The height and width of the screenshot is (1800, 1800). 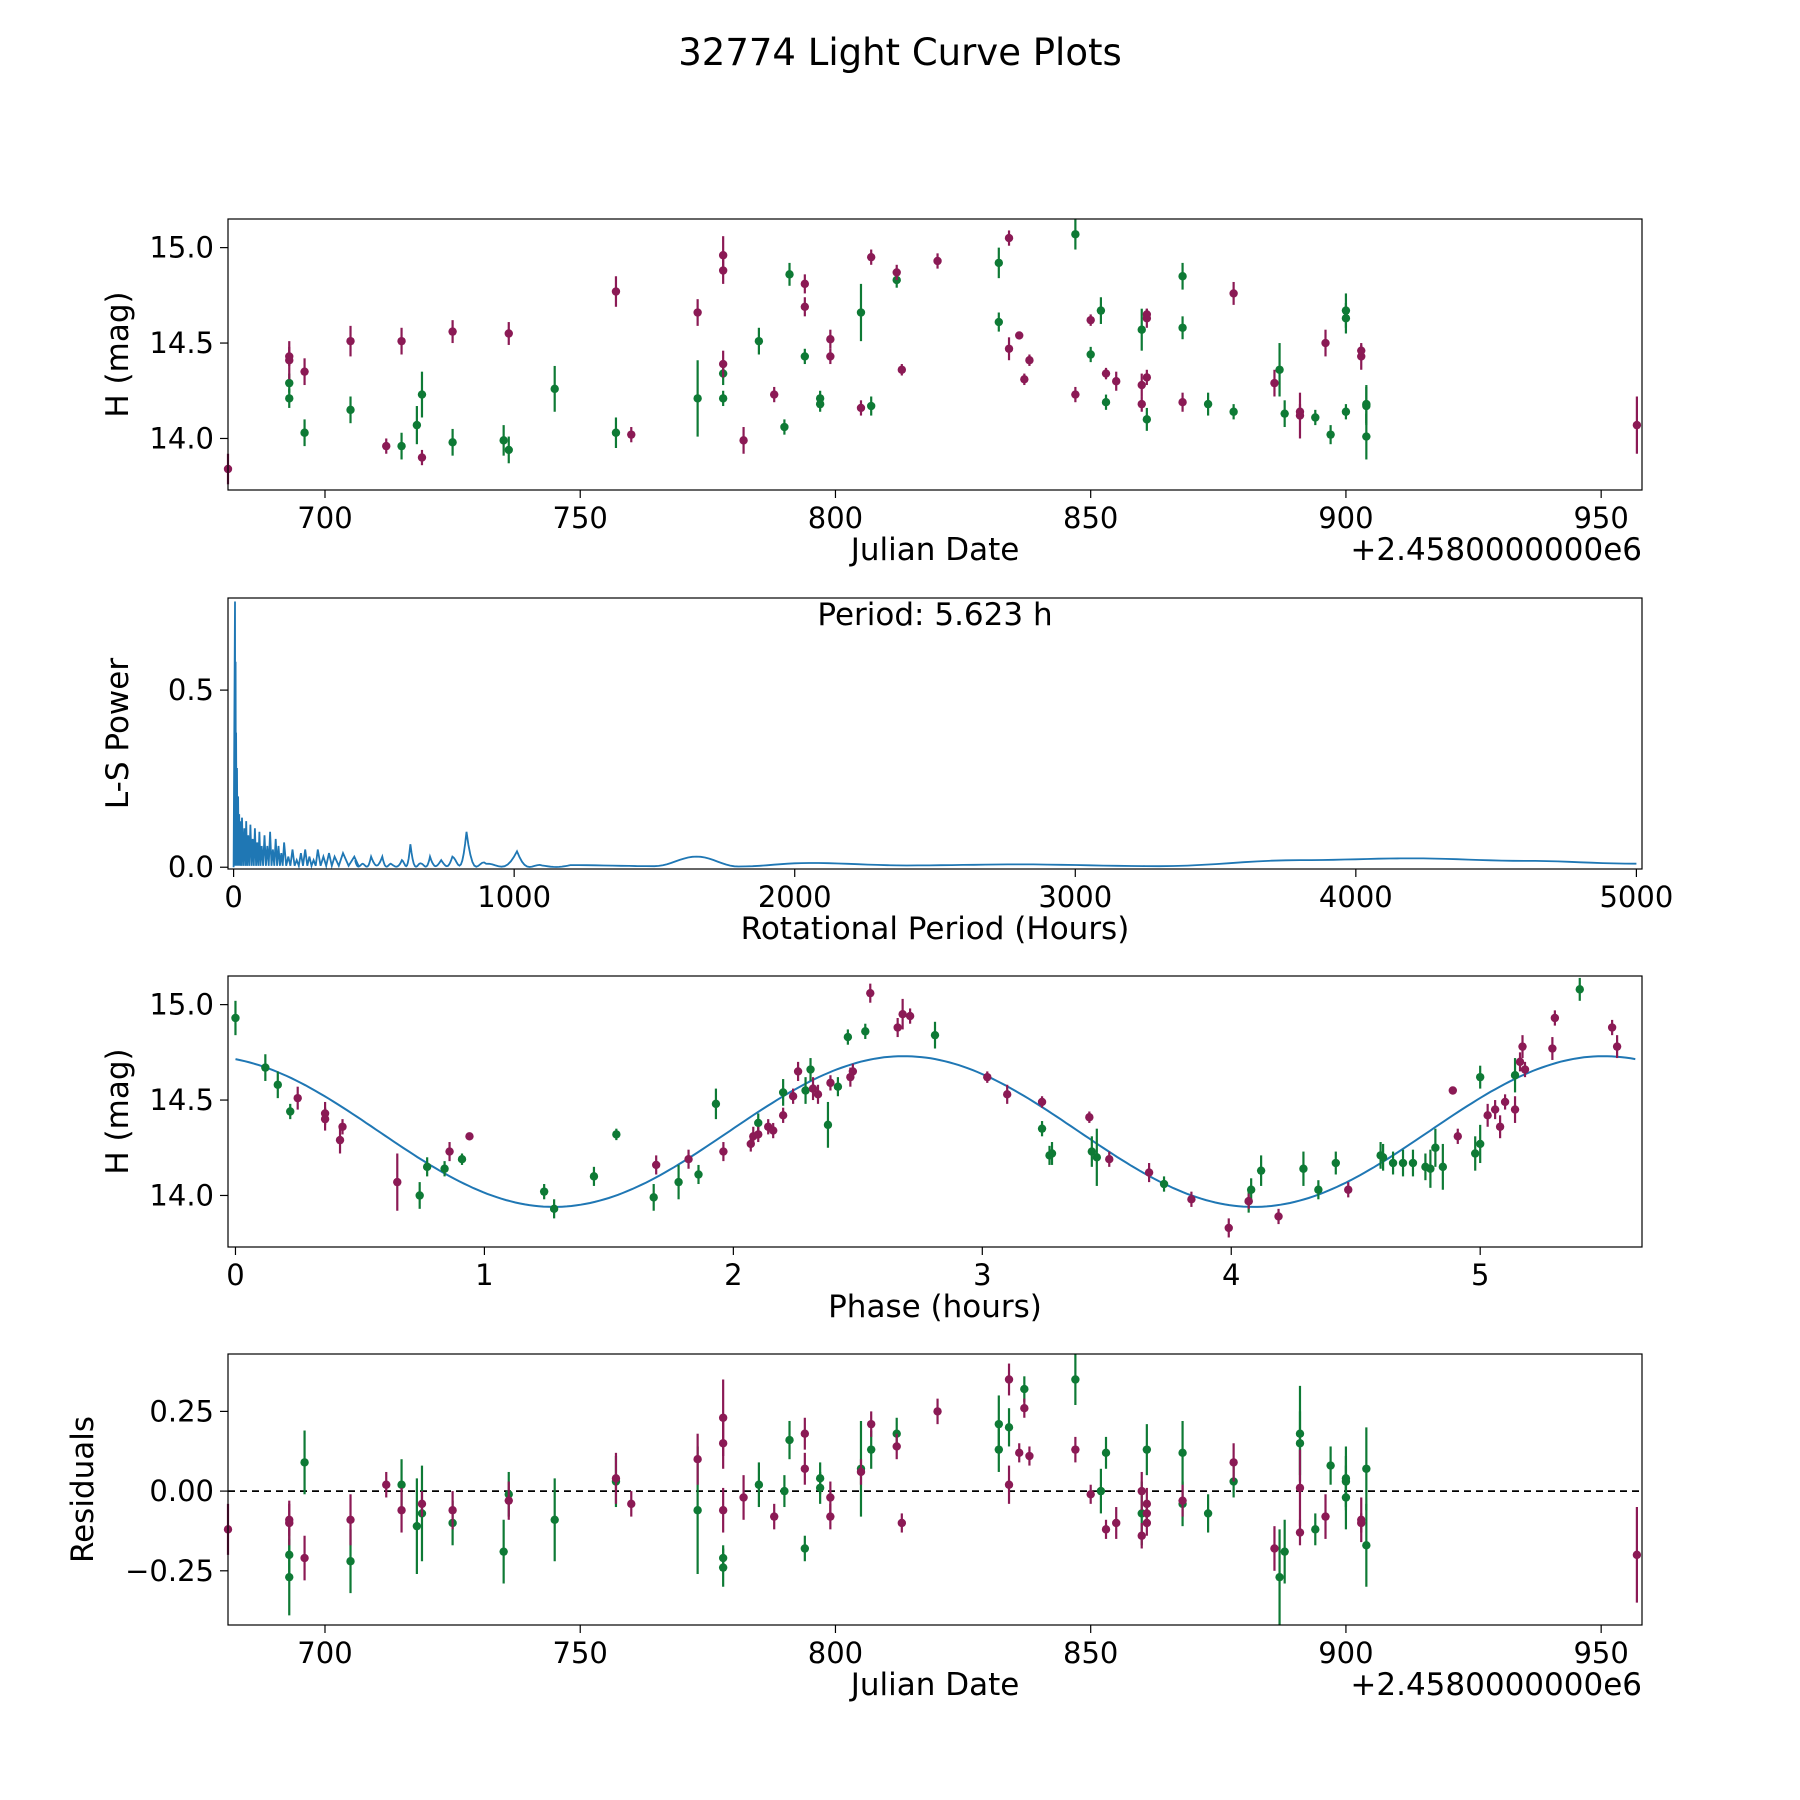 What do you see at coordinates (169, 1571) in the screenshot?
I see `y-tick-label: −0.25` at bounding box center [169, 1571].